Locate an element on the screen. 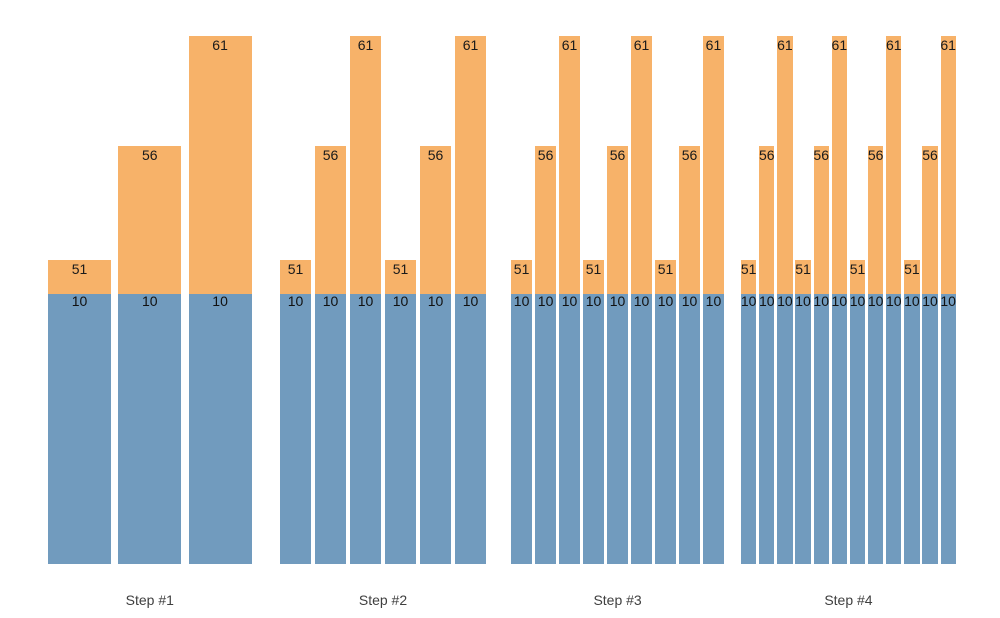 The image size is (1000, 618). category-label: Step #2 is located at coordinates (383, 600).